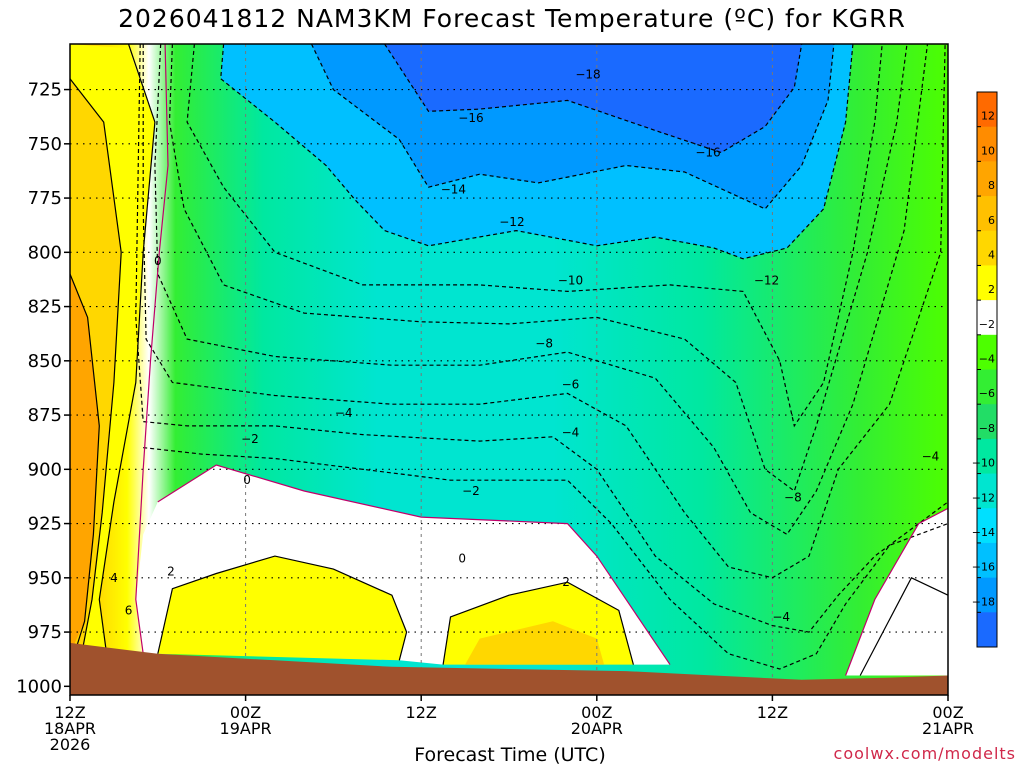  Describe the element at coordinates (766, 281) in the screenshot. I see `contour-label-5: −12` at that location.